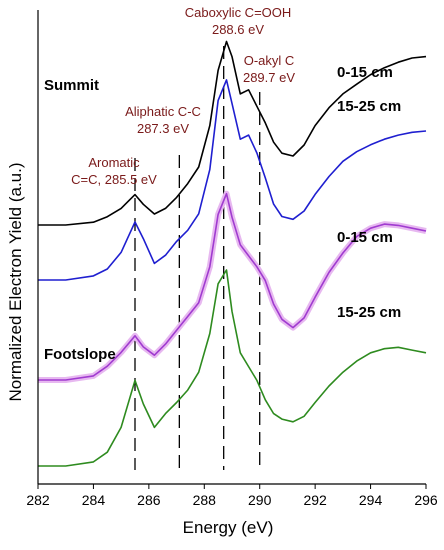 This screenshot has height=550, width=444. I want to click on annotation-o-alkyl-line2: 289.7 eV, so click(269, 77).